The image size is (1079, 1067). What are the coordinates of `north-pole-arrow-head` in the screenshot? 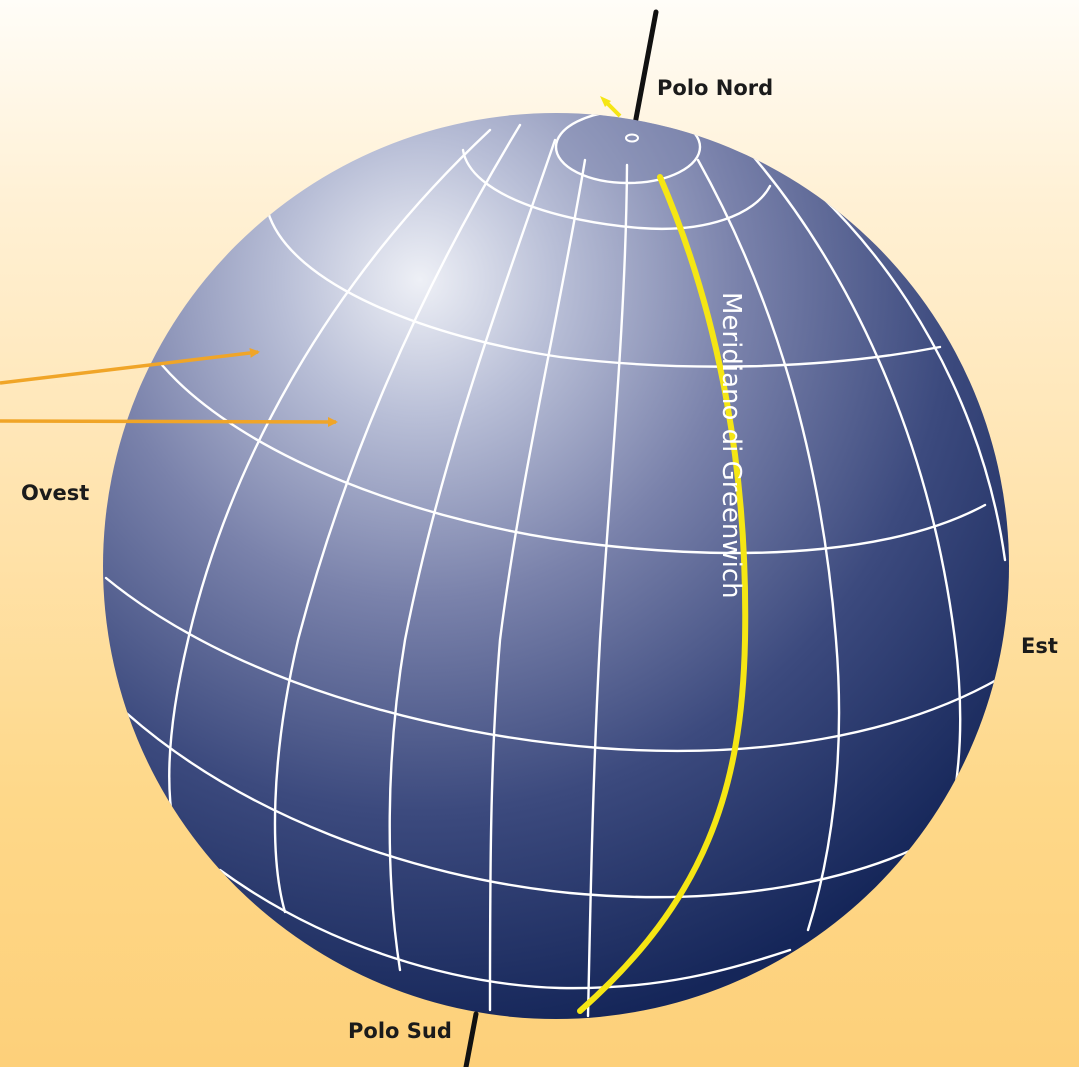 It's located at (605, 101).